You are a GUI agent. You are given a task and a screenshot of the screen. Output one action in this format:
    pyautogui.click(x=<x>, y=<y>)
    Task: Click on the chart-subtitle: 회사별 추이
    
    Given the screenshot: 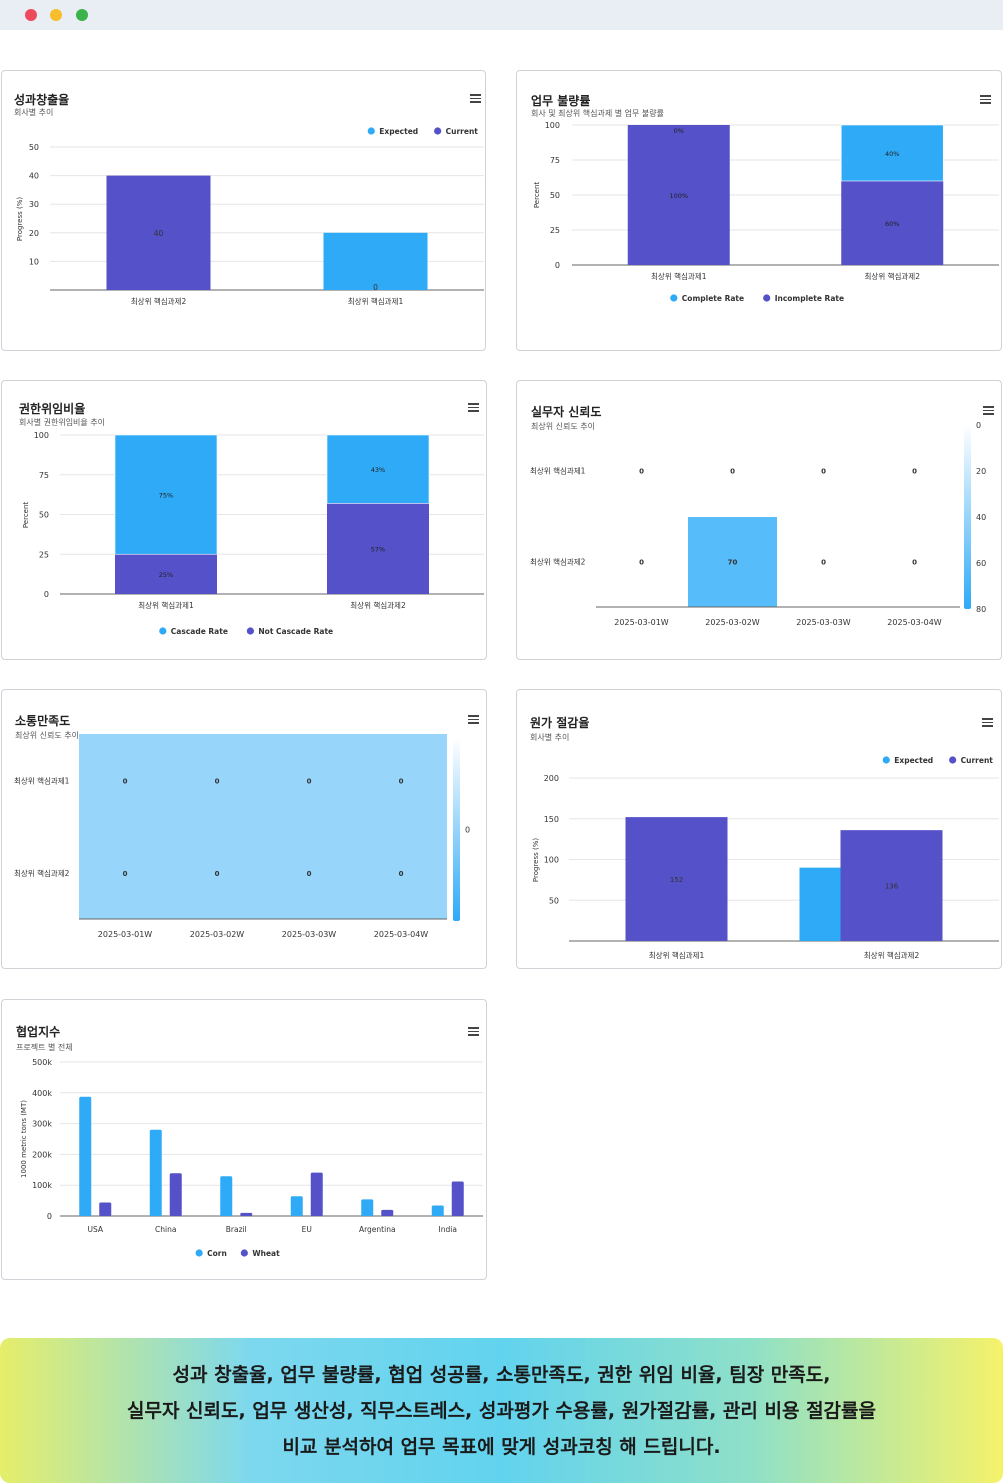 What is the action you would take?
    pyautogui.click(x=550, y=737)
    